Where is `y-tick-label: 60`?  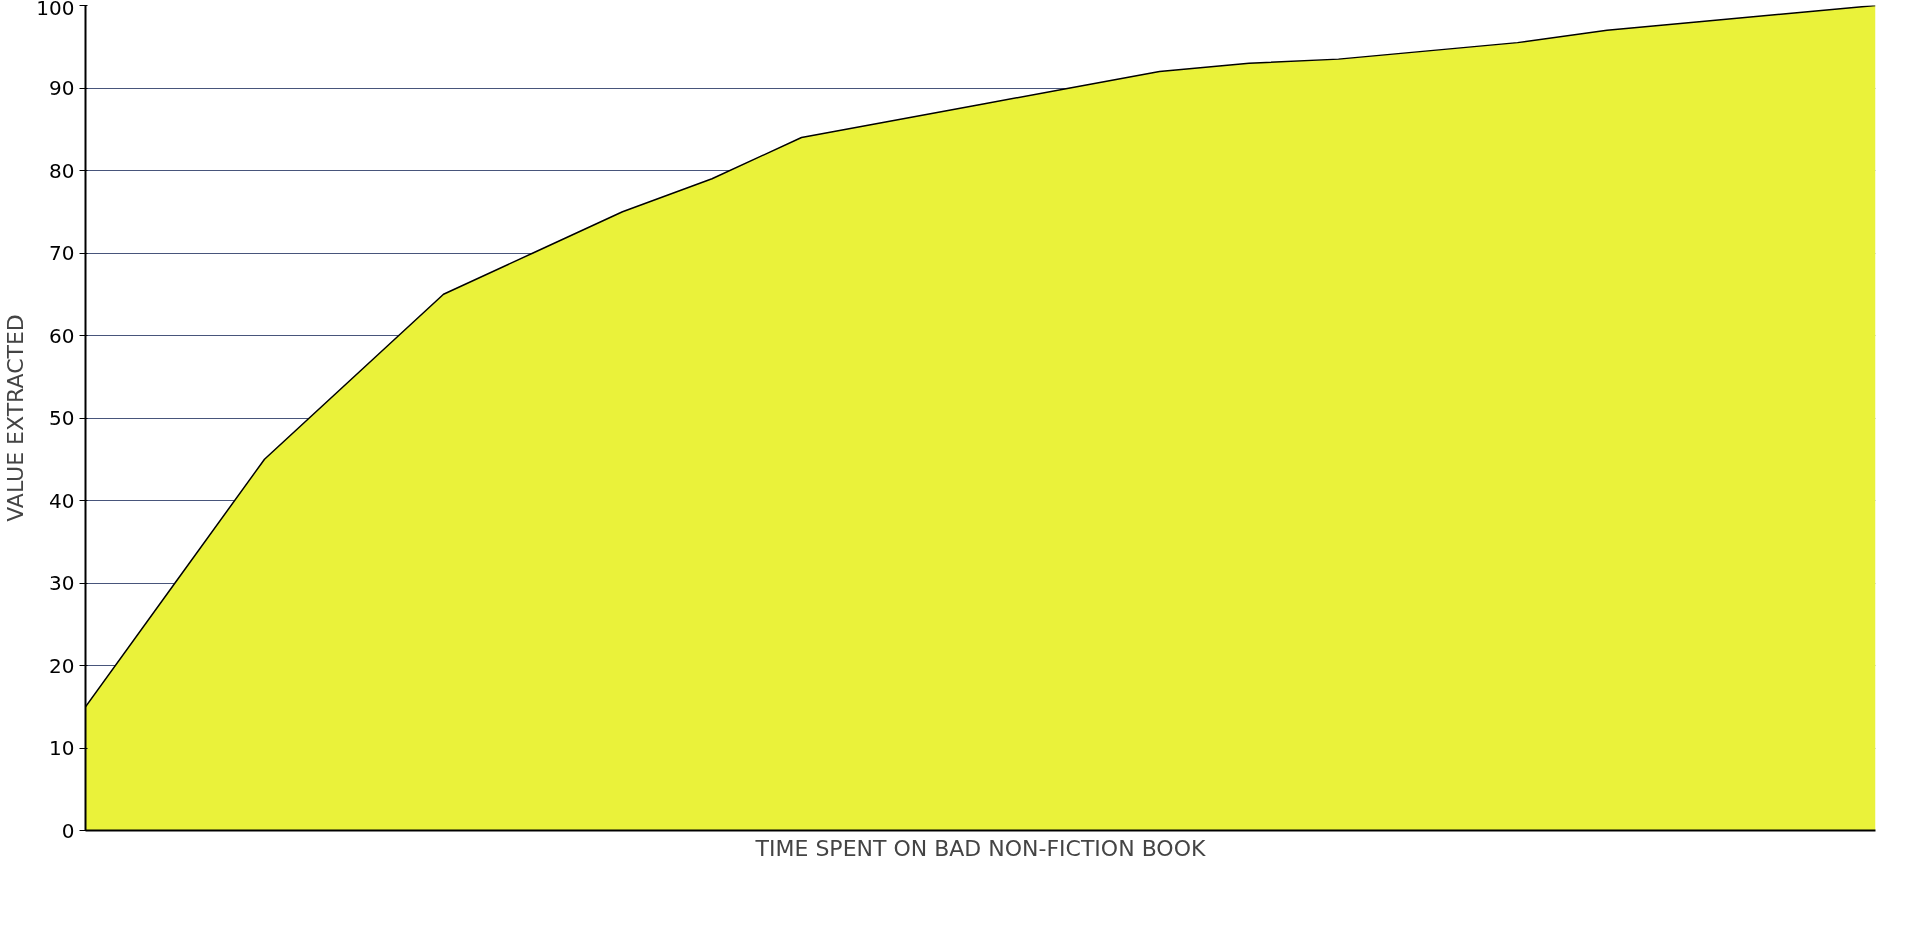 y-tick-label: 60 is located at coordinates (62, 335).